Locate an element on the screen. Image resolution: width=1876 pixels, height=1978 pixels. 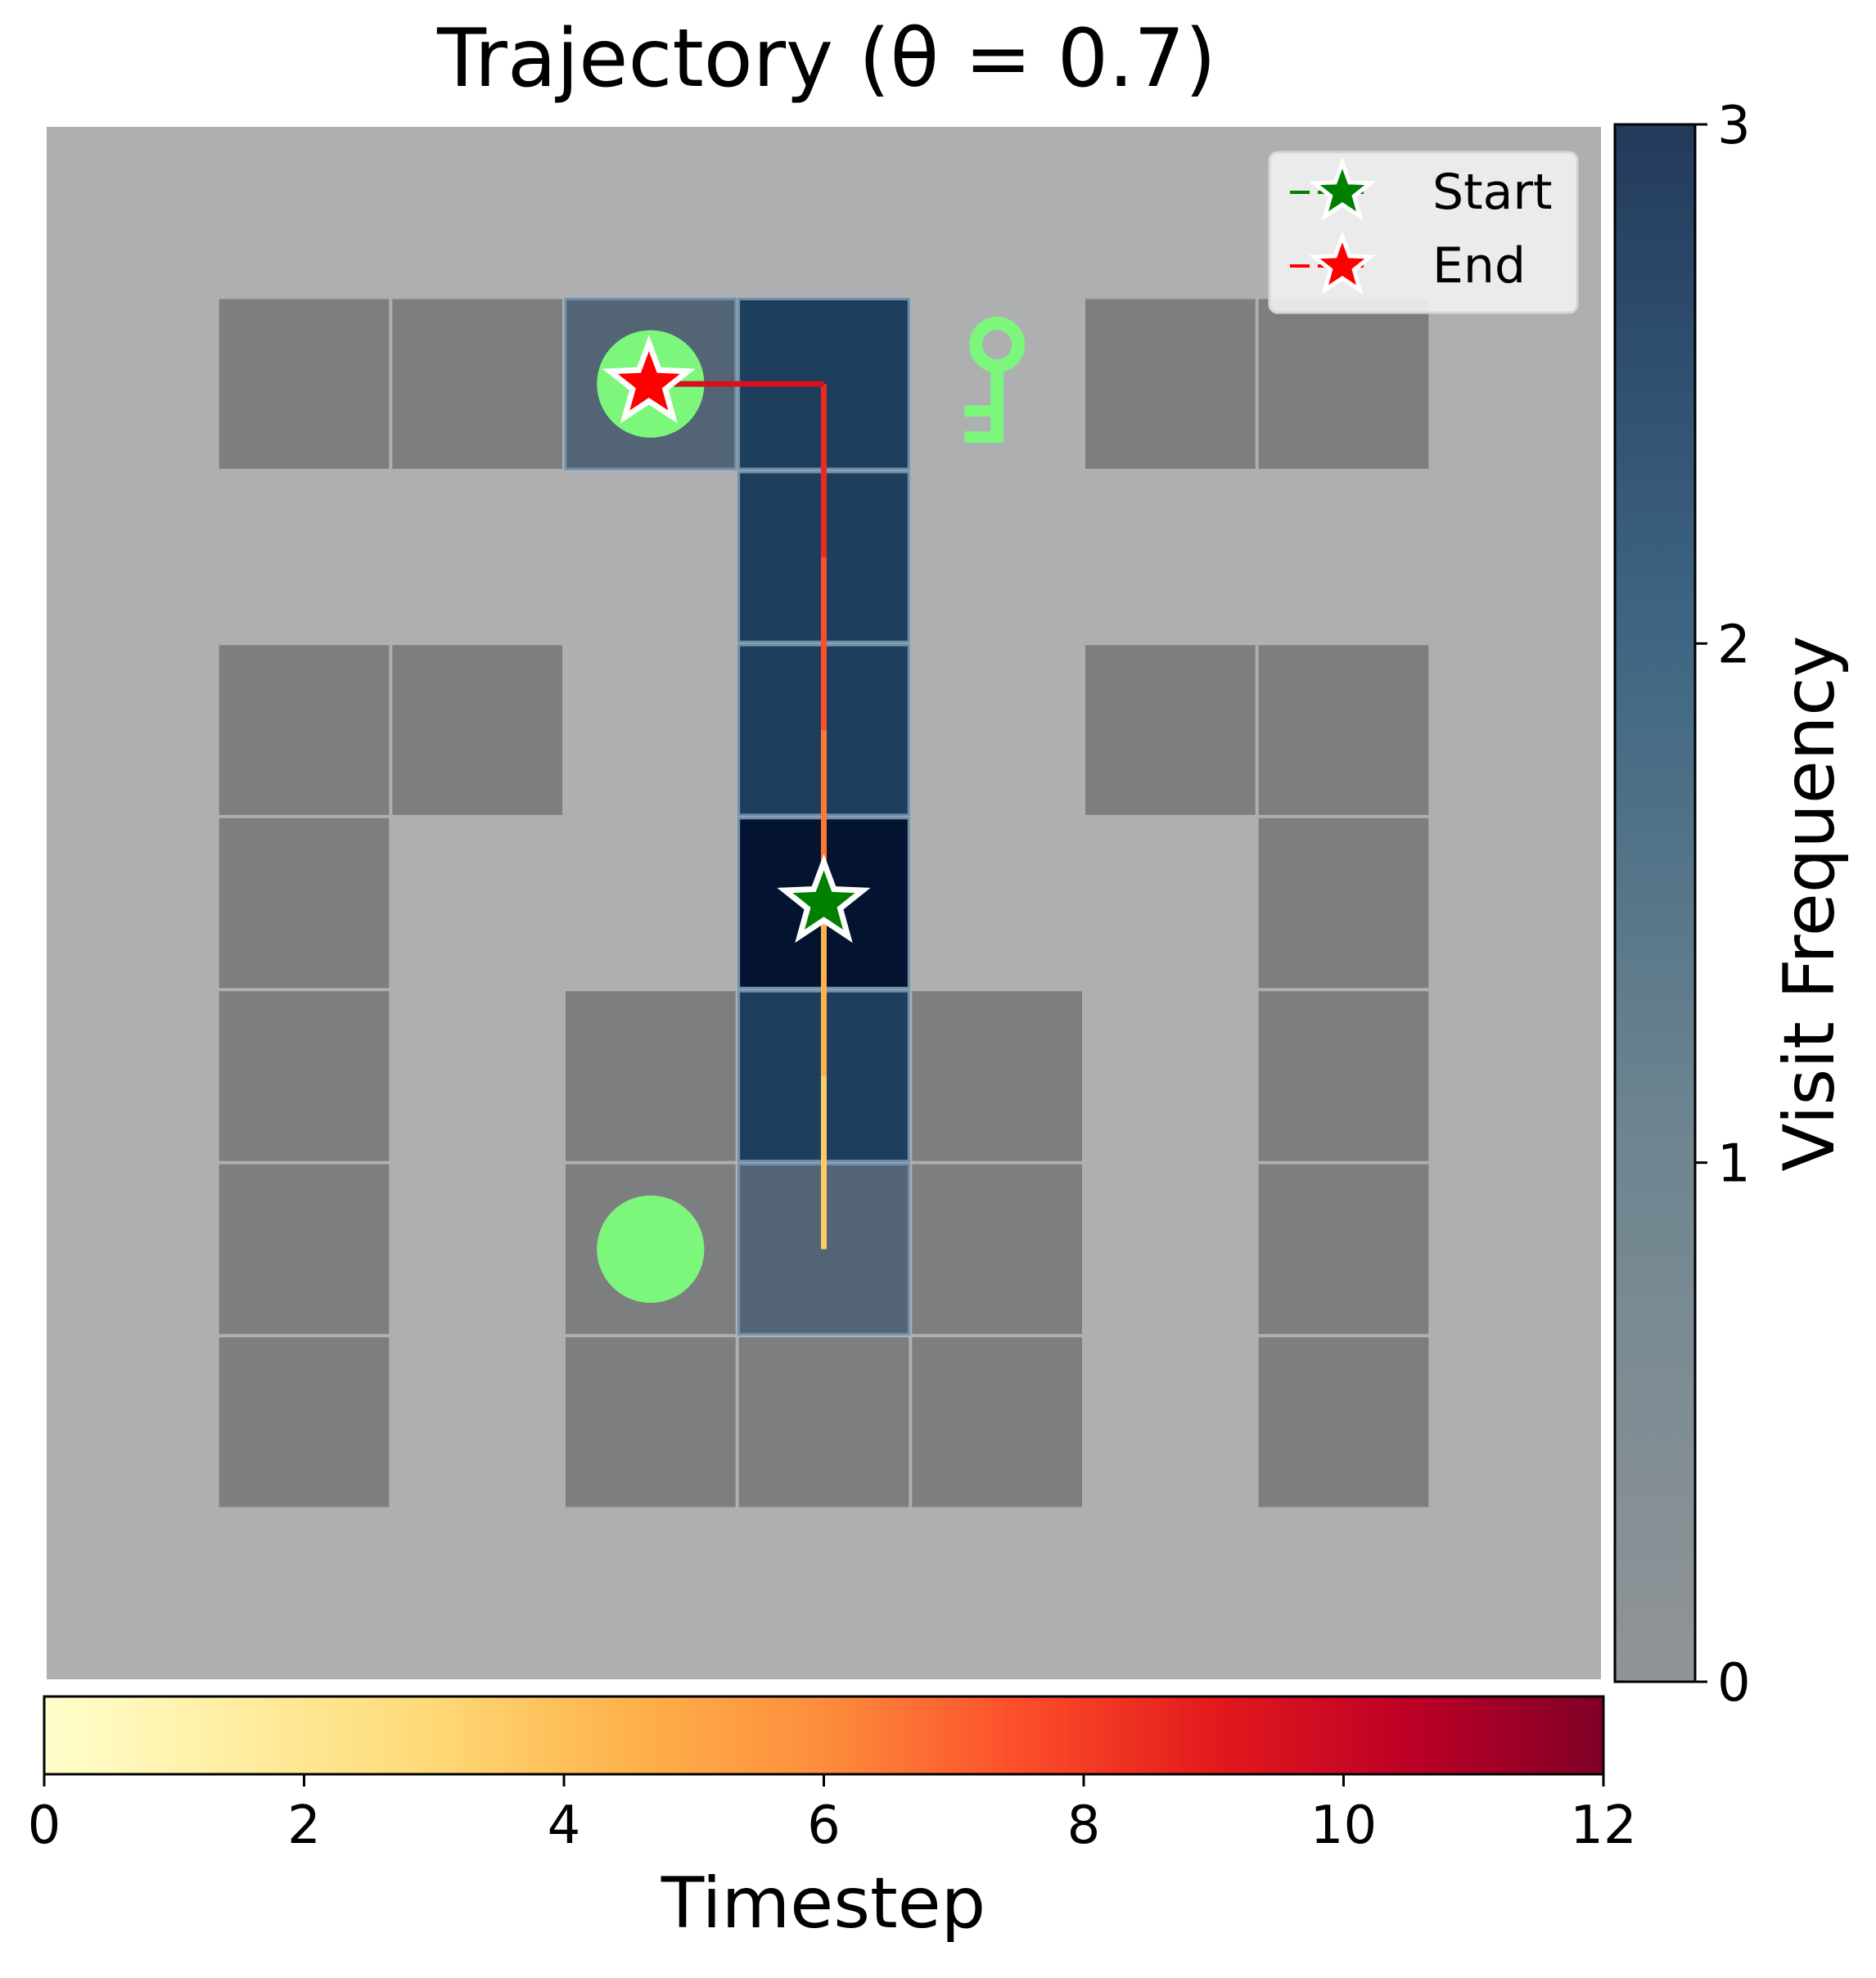
colorbar-visits-bar is located at coordinates (1655, 903).